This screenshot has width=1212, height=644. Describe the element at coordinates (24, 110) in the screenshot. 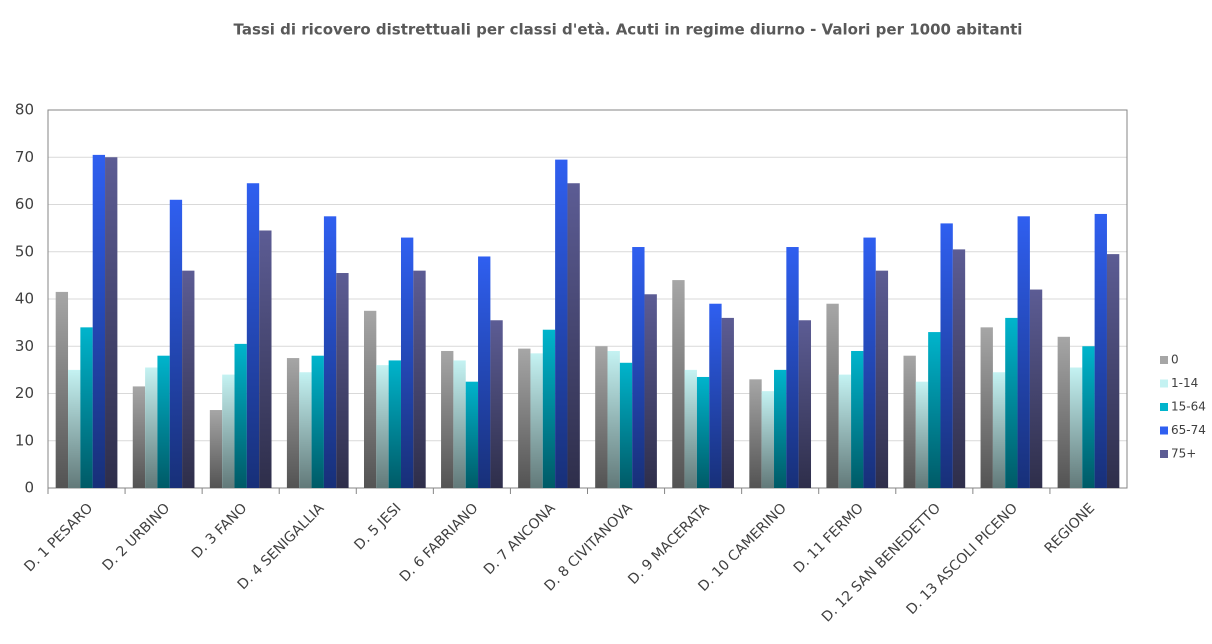

I see `y-tick-label: 80` at that location.